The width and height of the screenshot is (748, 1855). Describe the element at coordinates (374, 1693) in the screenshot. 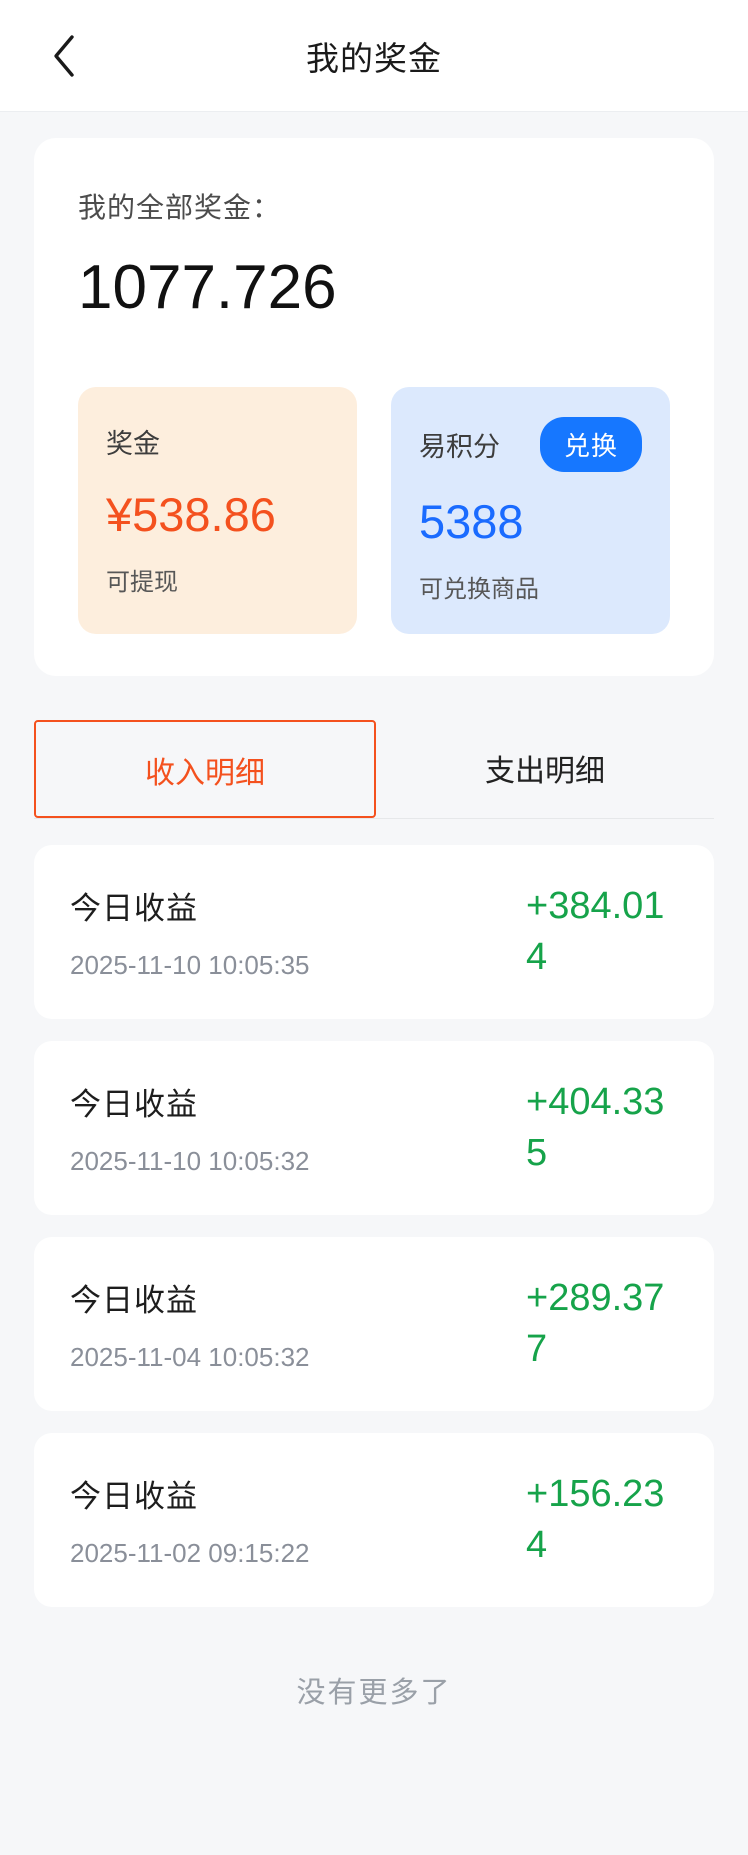

I see `no-more-label: 没有更多了` at that location.